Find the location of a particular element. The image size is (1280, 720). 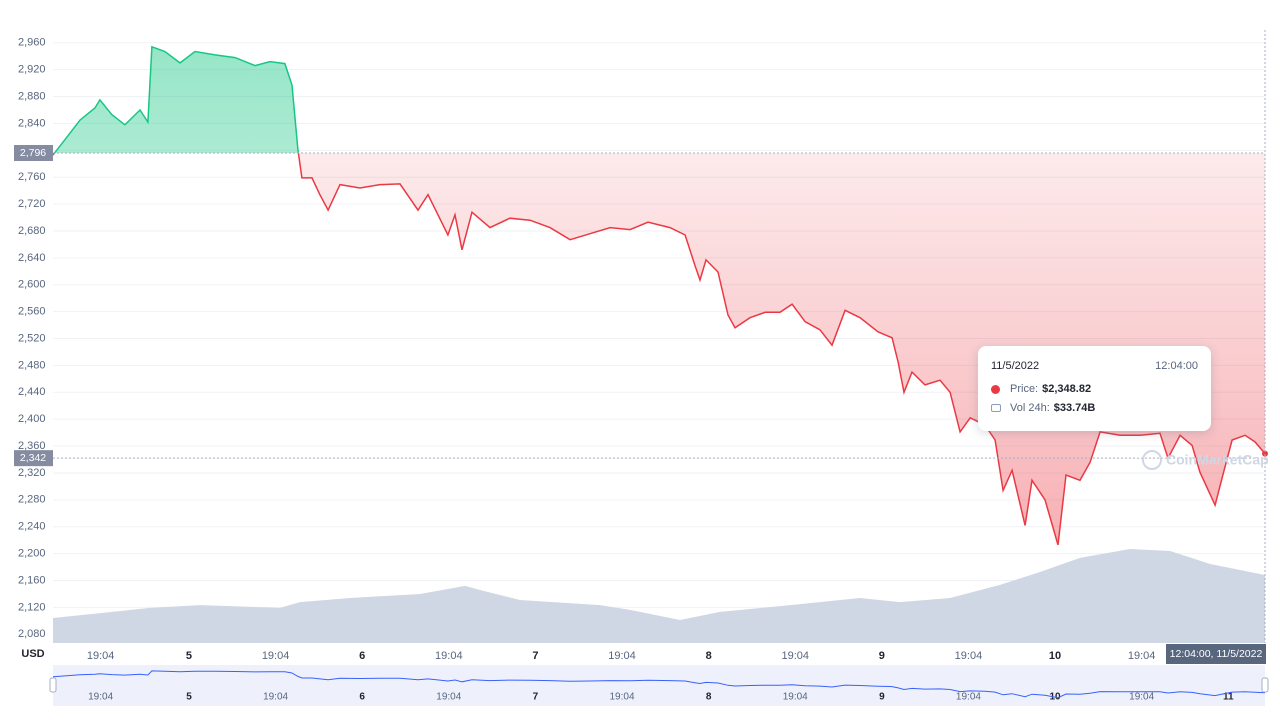

price-area-up is located at coordinates (659, 100).